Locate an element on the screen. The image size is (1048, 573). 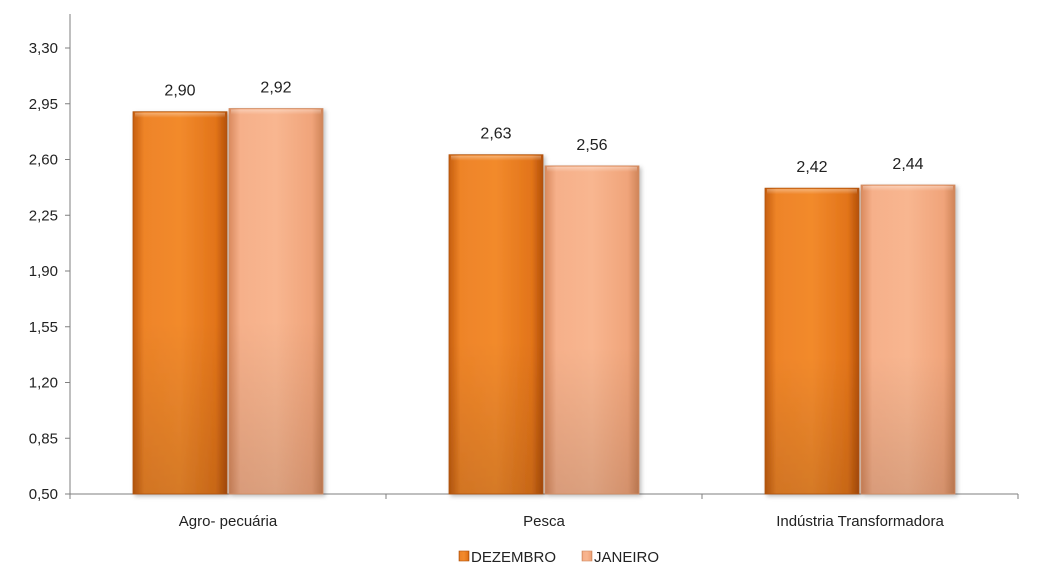
y-tick-label: 0,85 is located at coordinates (43, 438).